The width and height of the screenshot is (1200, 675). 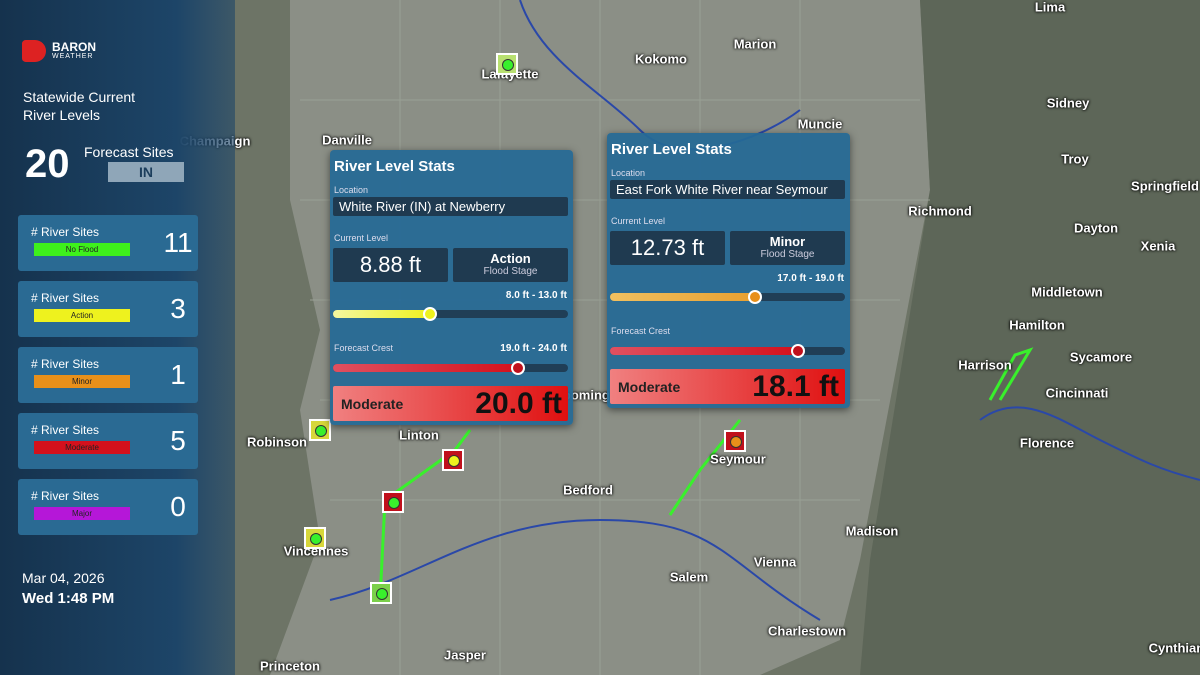 I want to click on current-label: Current Level, so click(x=638, y=221).